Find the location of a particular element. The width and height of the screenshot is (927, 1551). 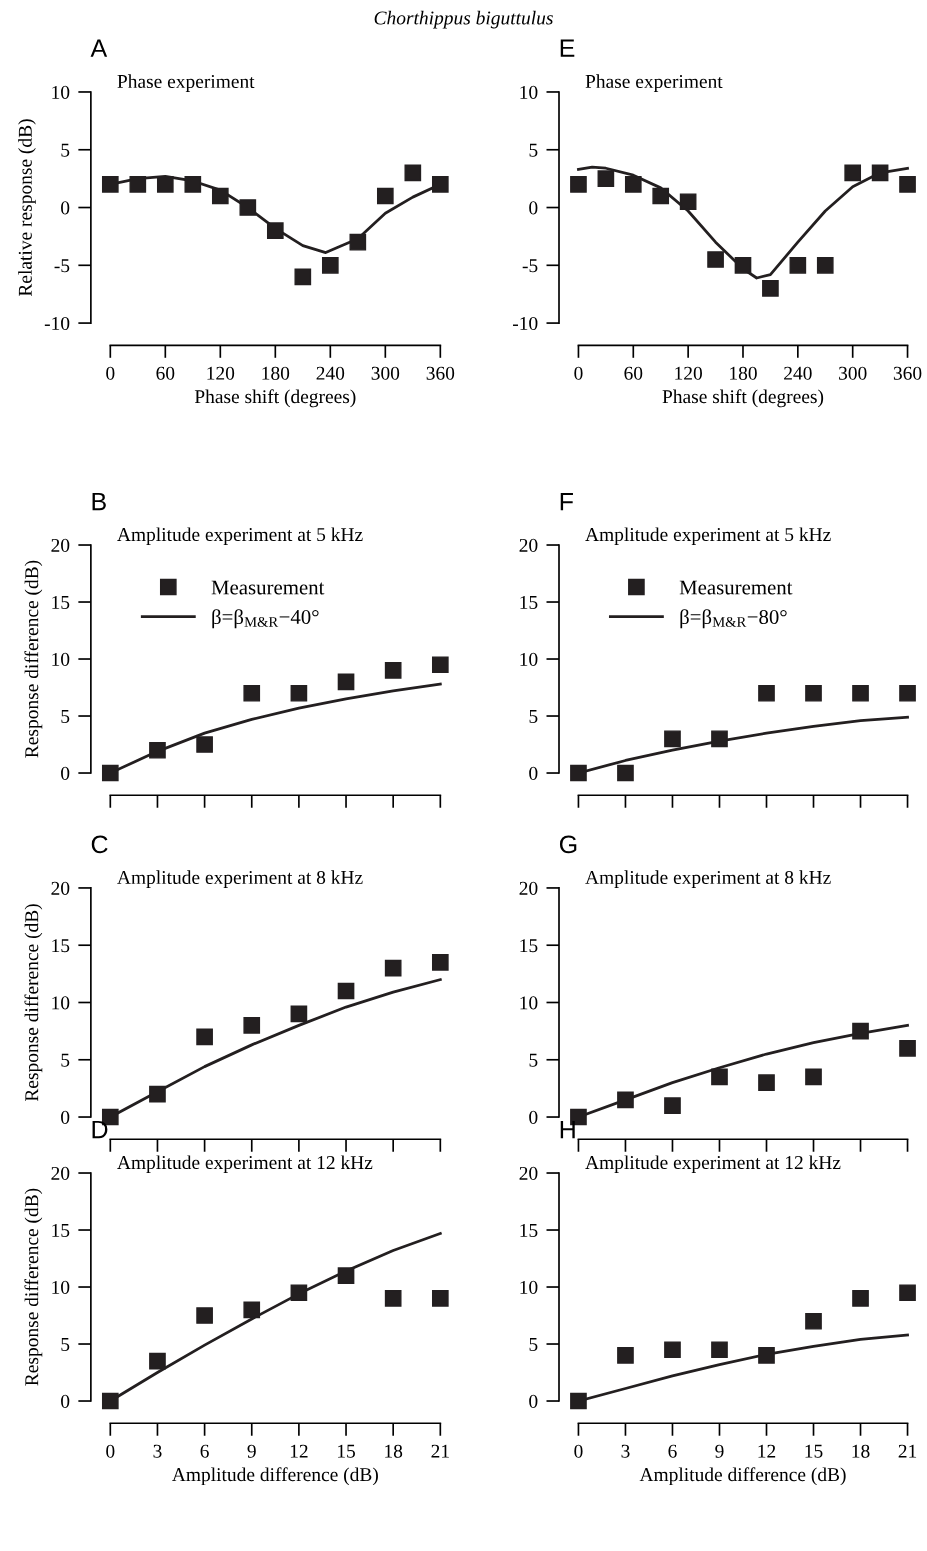

legend-label: β=β$_{M&R}$−40° is located at coordinates (265, 619).